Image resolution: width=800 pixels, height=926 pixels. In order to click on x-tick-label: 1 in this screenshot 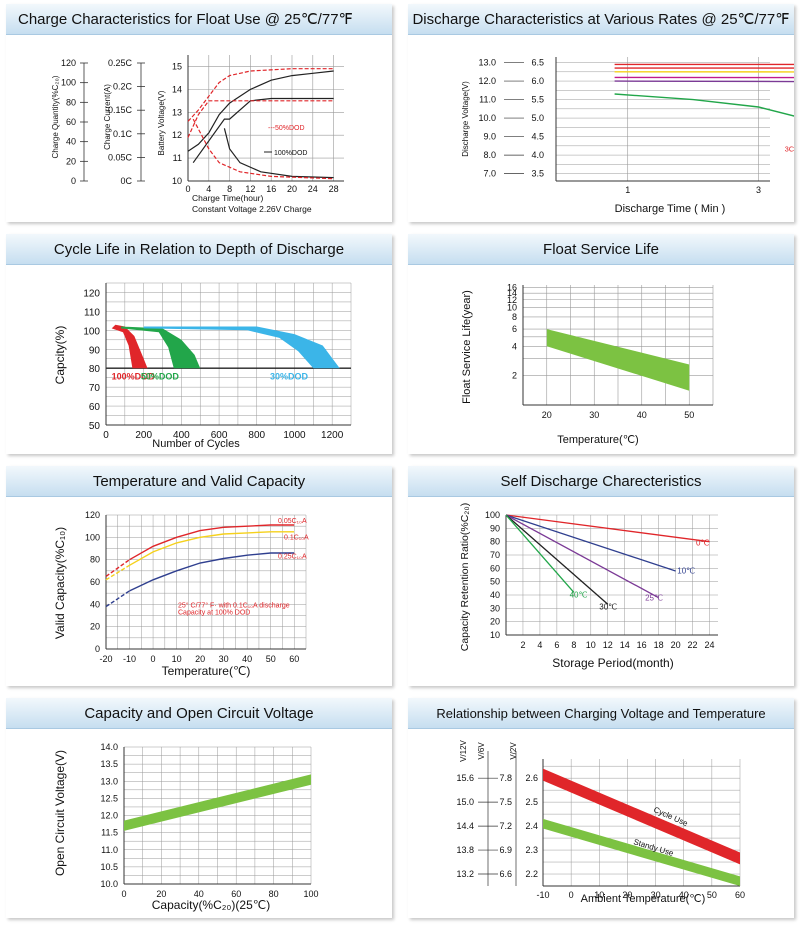, I will do `click(627, 190)`.